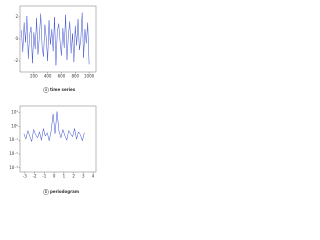 The image size is (320, 240). Describe the element at coordinates (48, 76) in the screenshot. I see `x-tick-label: 400` at that location.